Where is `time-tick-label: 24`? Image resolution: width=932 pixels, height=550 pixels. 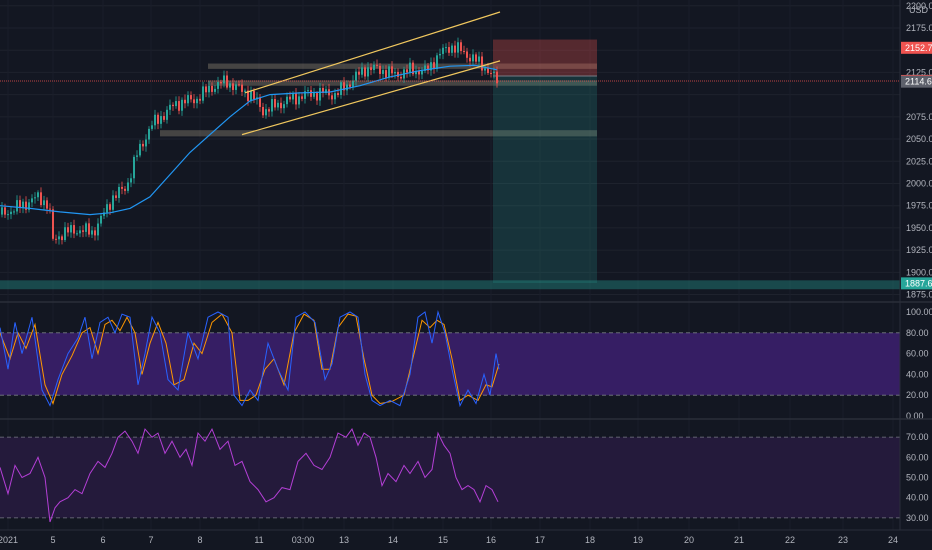 time-tick-label: 24 is located at coordinates (893, 540).